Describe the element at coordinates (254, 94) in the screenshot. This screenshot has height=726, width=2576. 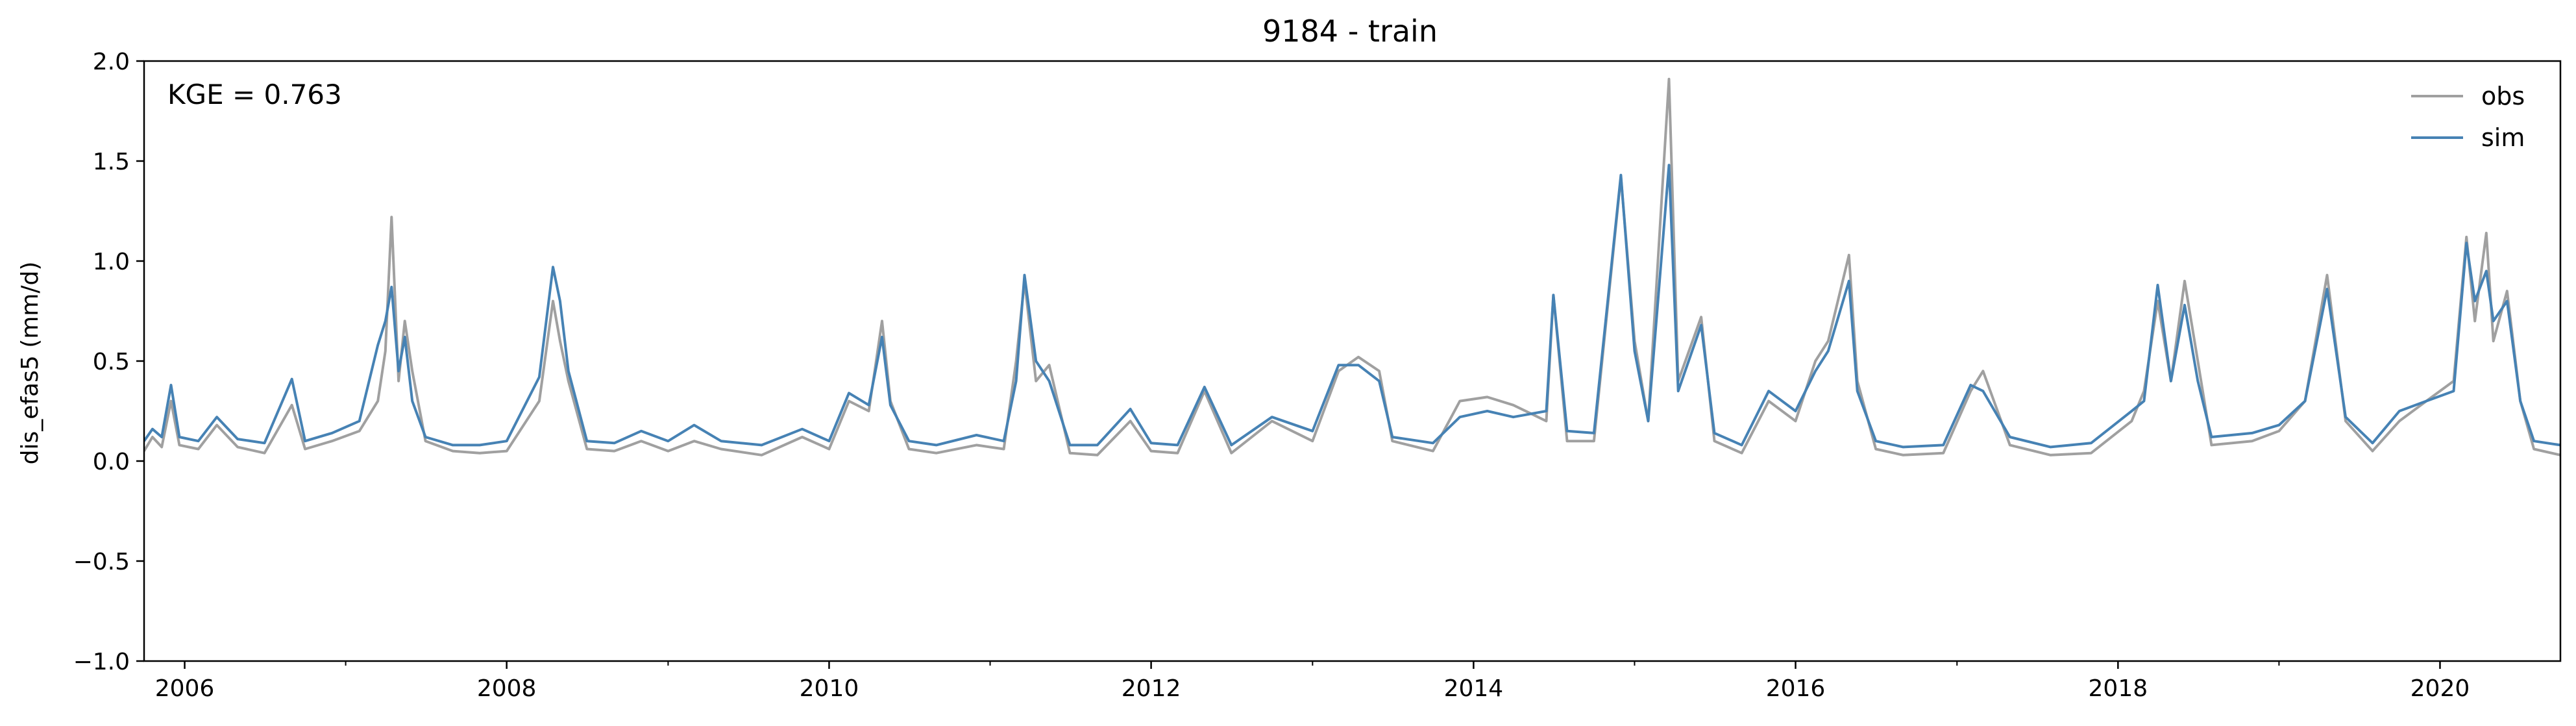
I see `kge-annotation: KGE = 0.763` at that location.